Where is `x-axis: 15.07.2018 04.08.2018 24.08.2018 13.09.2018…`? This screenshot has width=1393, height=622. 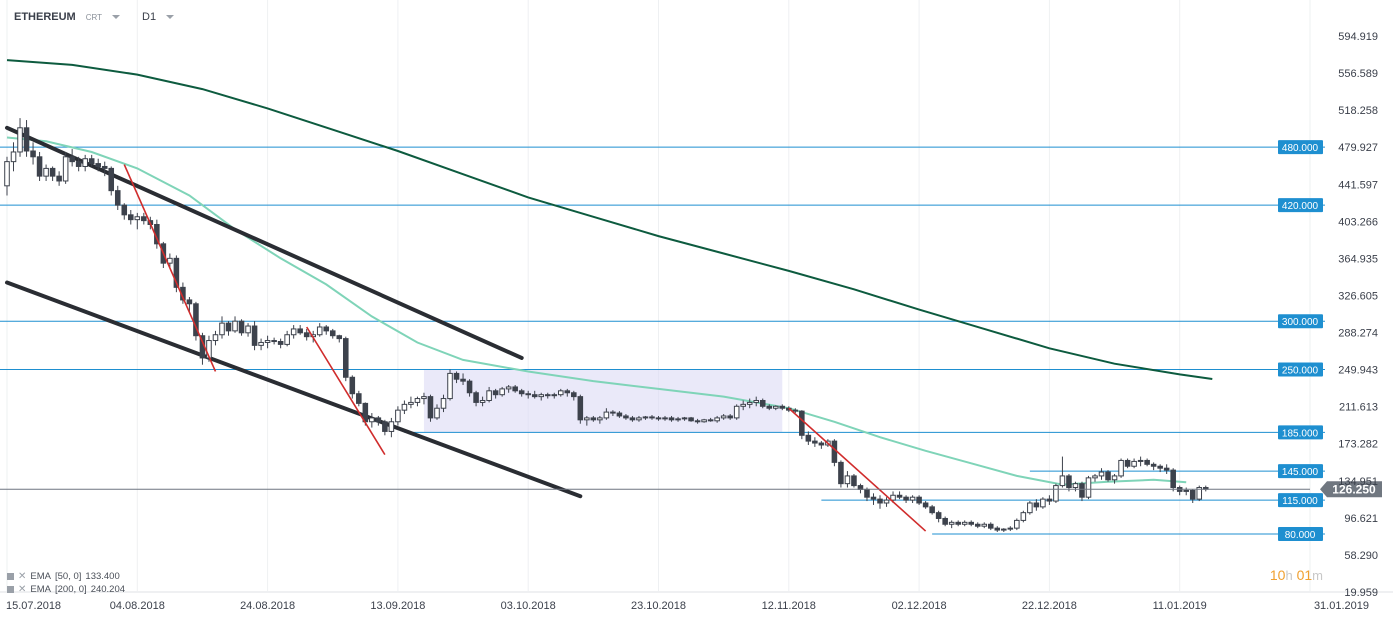
x-axis: 15.07.2018 04.08.2018 24.08.2018 13.09.2018… is located at coordinates (687, 606).